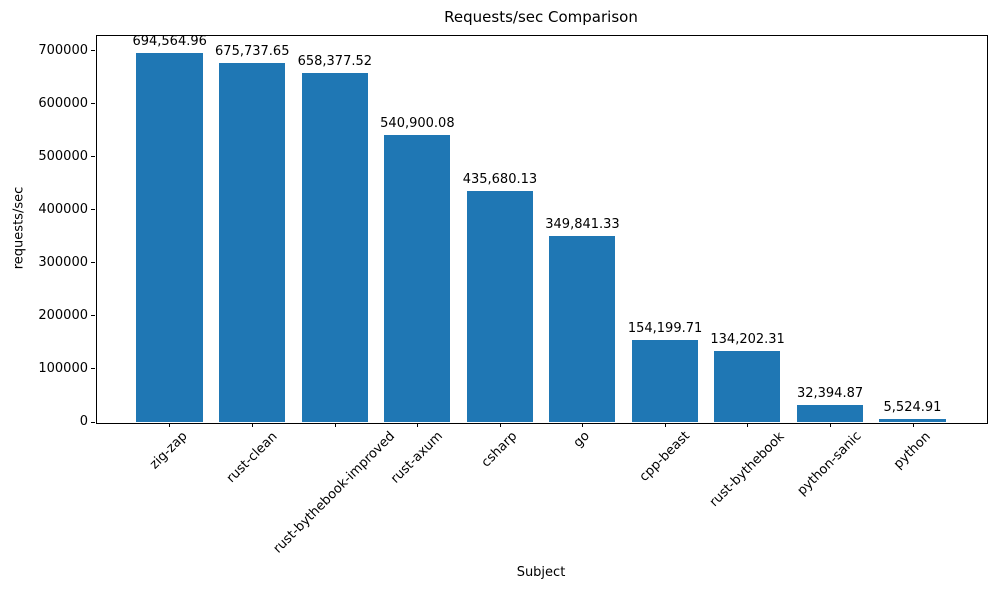 This screenshot has height=600, width=1000. Describe the element at coordinates (252, 457) in the screenshot. I see `x-tick-label-rust-clean: rust-clean` at that location.